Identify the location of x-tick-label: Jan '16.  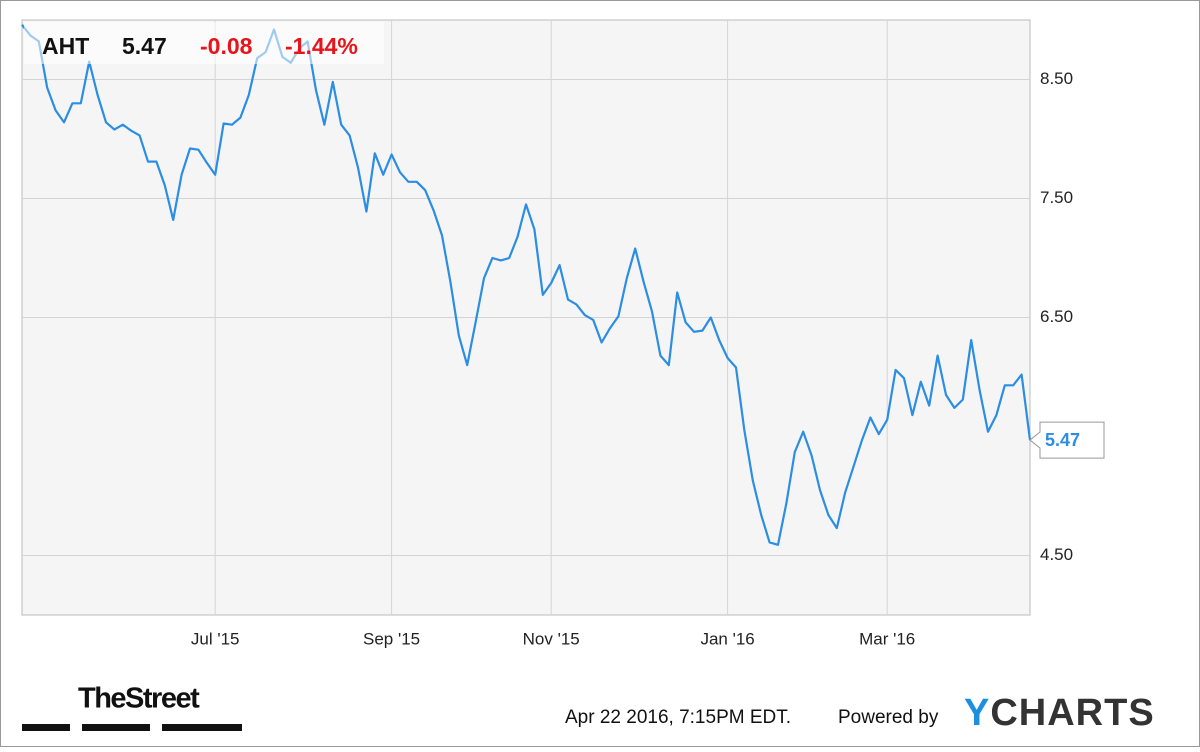
(727, 638).